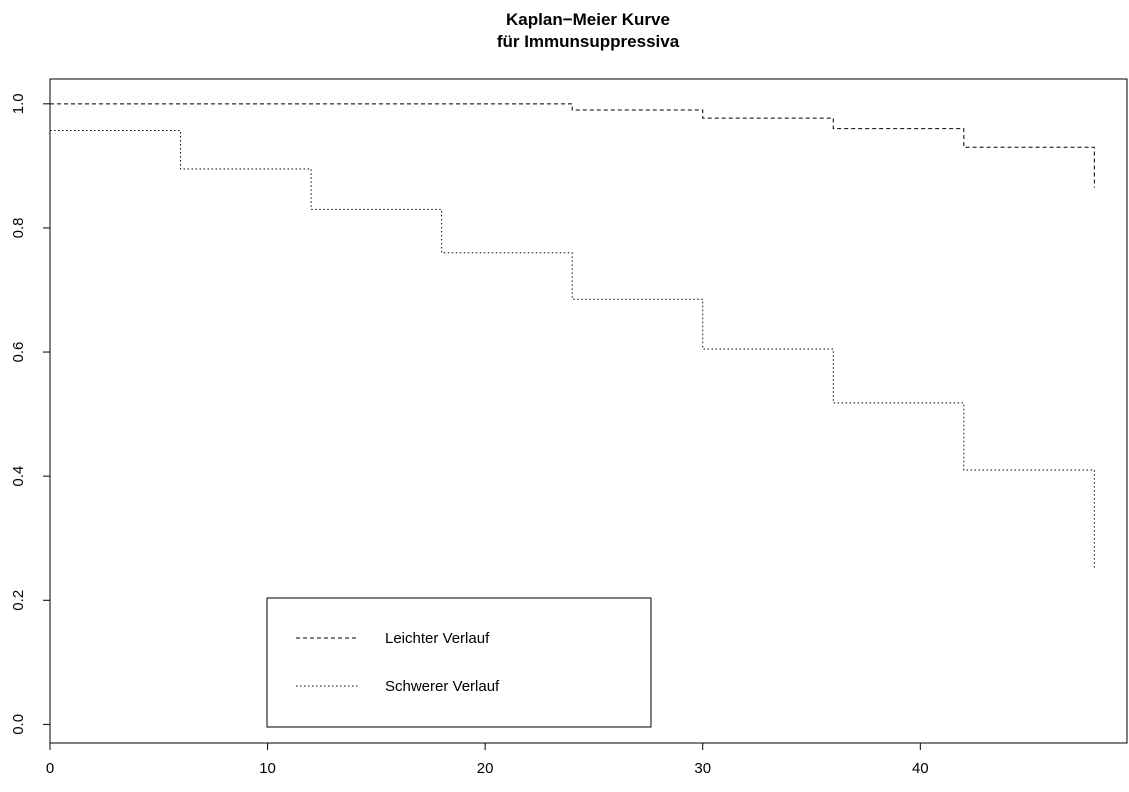 The image size is (1129, 792). I want to click on y-tick-label: 0.2, so click(18, 600).